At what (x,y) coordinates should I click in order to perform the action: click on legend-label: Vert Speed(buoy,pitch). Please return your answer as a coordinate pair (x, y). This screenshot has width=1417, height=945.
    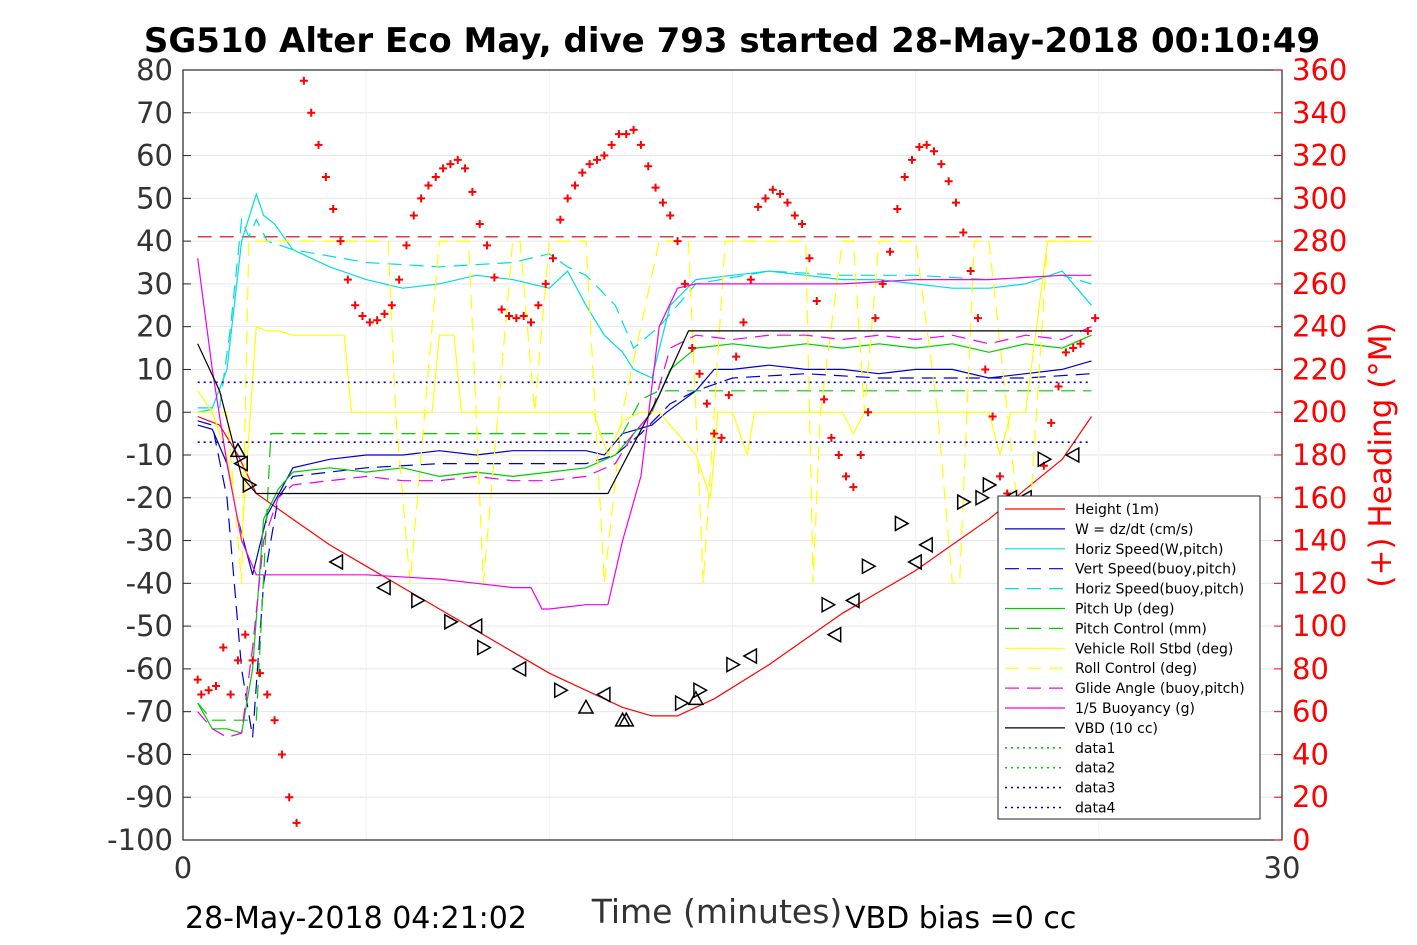
    Looking at the image, I should click on (1156, 570).